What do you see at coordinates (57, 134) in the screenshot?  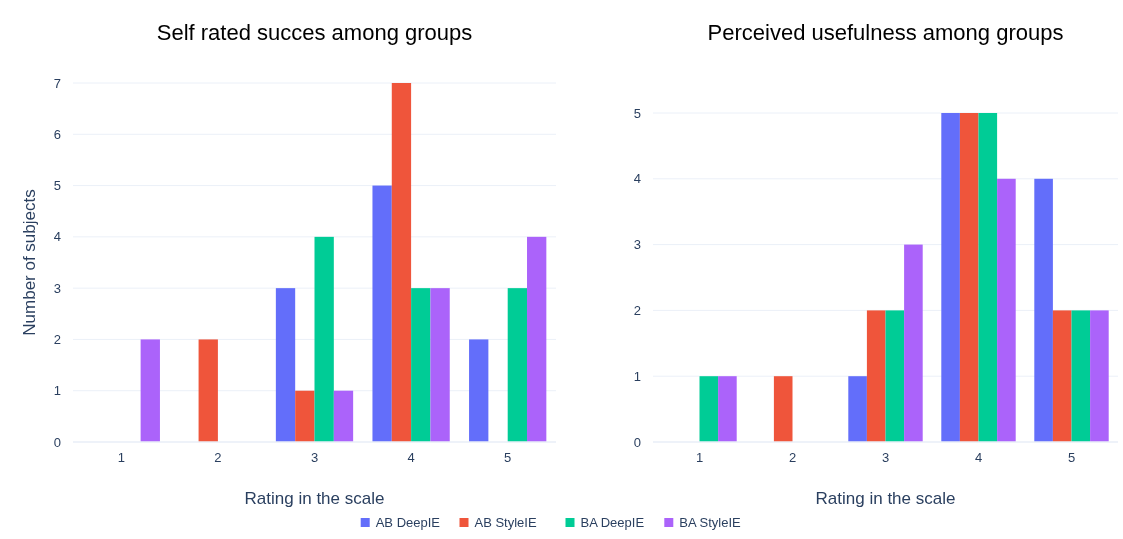 I see `y-tick-label: 6` at bounding box center [57, 134].